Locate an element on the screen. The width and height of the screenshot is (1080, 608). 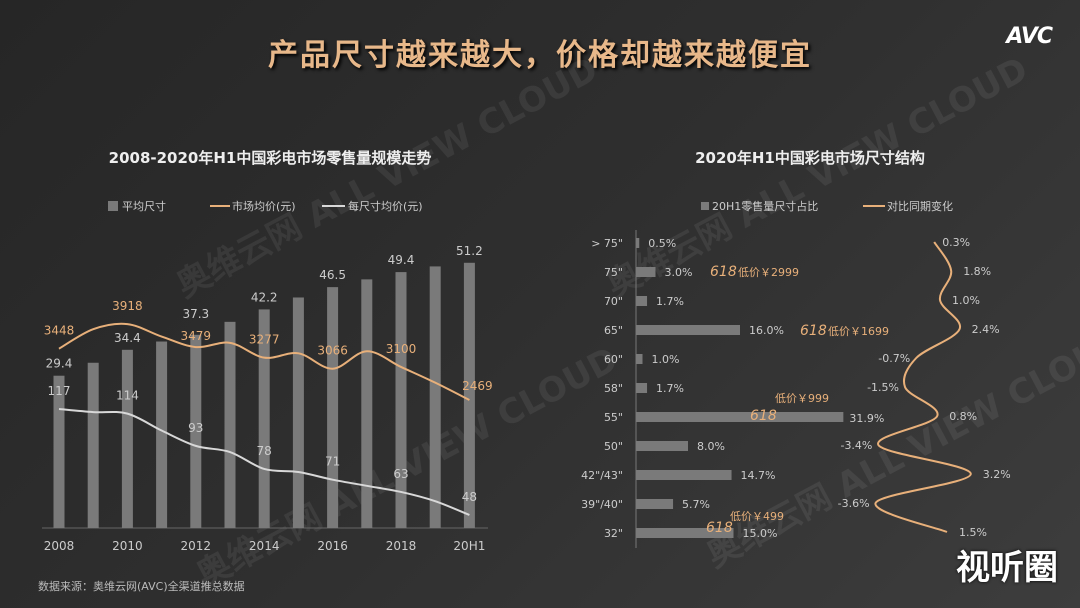
bar-value-label: 31.9% is located at coordinates (866, 418).